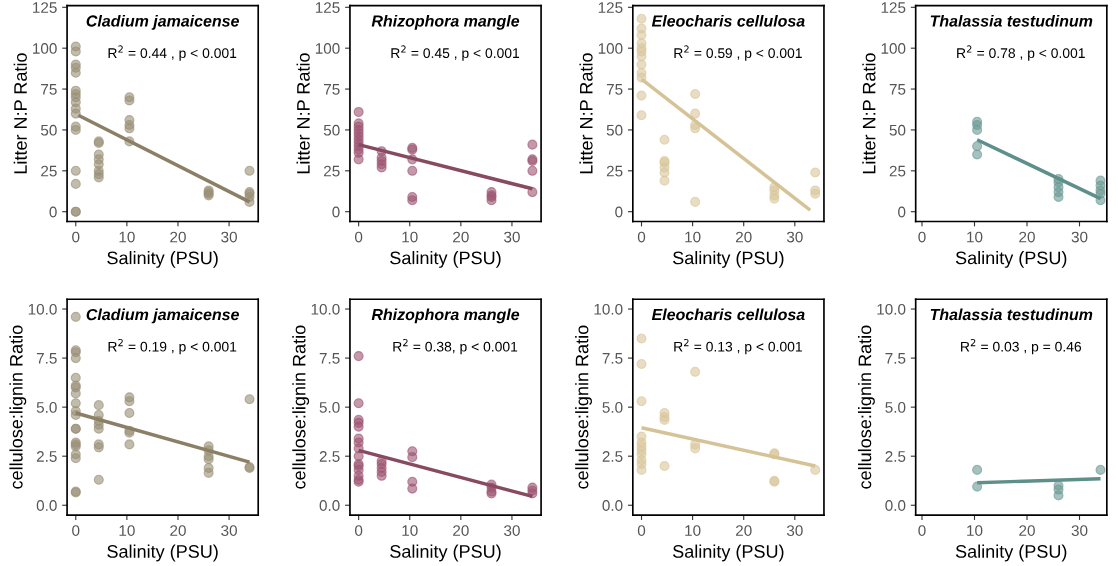 The image size is (1118, 566). What do you see at coordinates (455, 346) in the screenshot?
I see `annotation: R$^{2}$ = 0.38, p < 0.001` at bounding box center [455, 346].